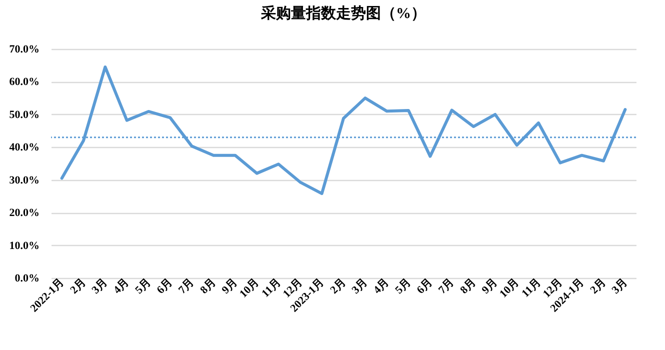 The image size is (665, 350). Describe the element at coordinates (24, 114) in the screenshot. I see `y-tick-label: 50.0%` at that location.